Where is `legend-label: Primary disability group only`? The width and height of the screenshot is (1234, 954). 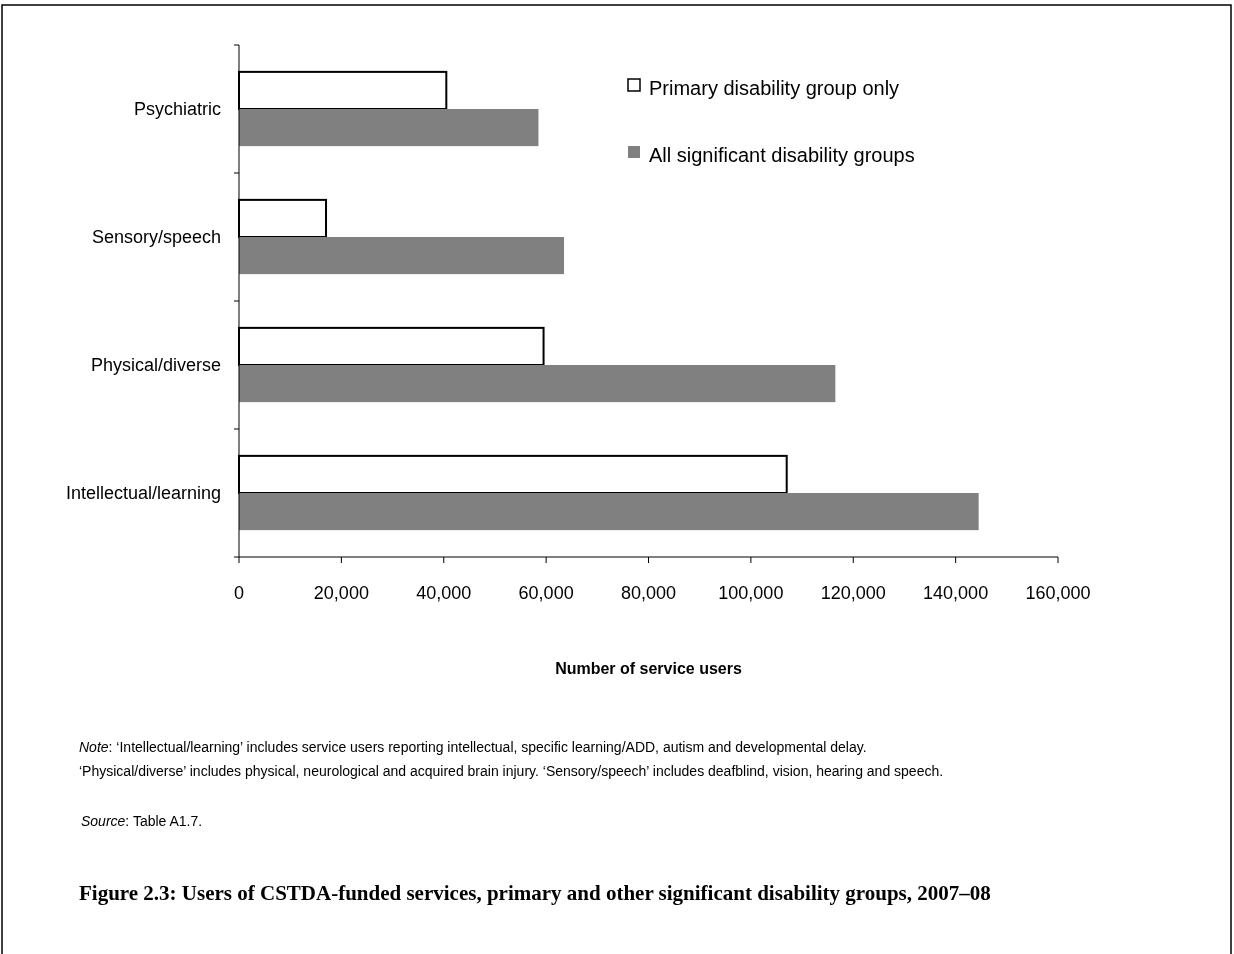 legend-label: Primary disability group only is located at coordinates (774, 88).